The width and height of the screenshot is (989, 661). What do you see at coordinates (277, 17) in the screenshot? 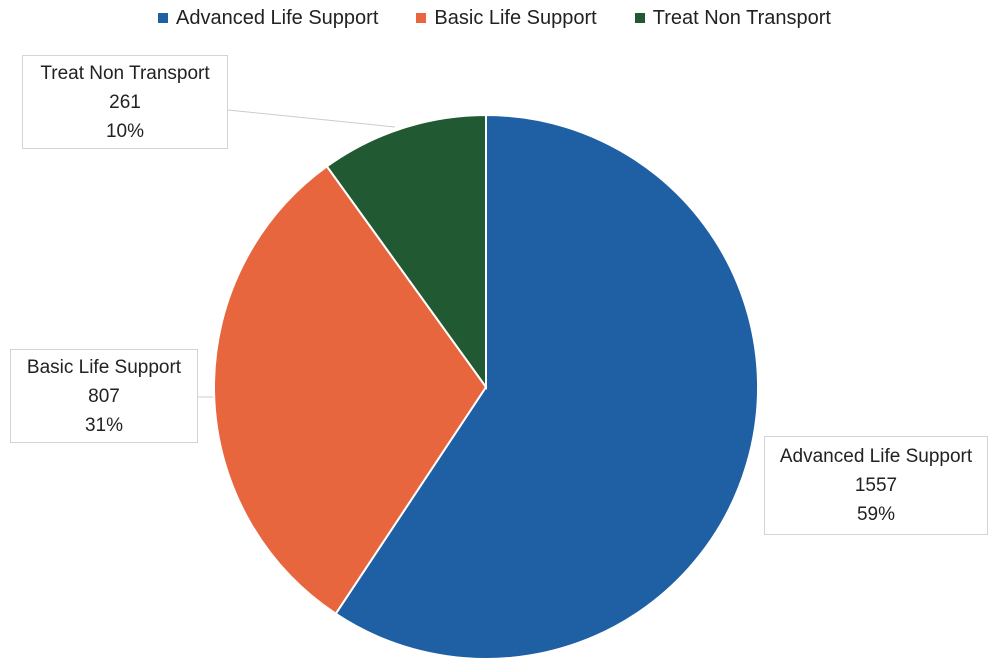
I see `legend-label-advanced-life-support: Advanced Life Support` at bounding box center [277, 17].